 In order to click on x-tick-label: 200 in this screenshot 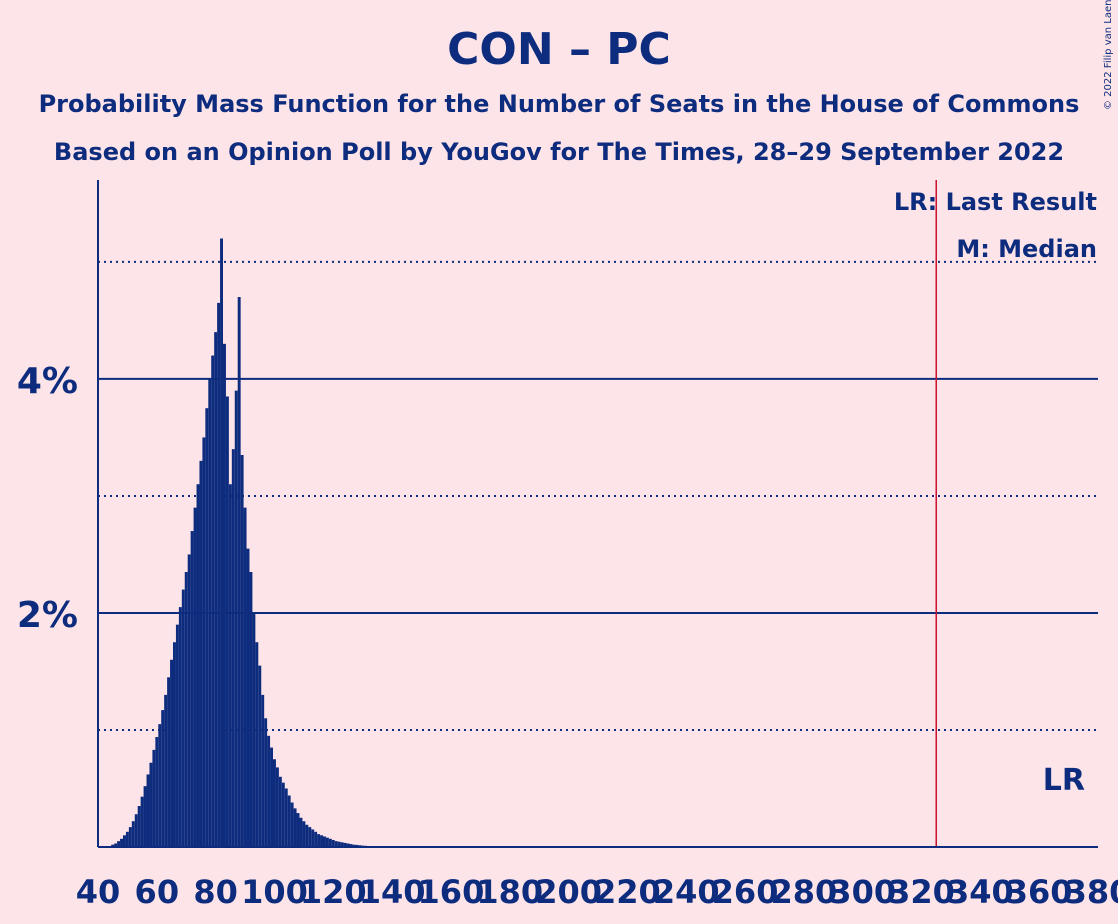, I will do `click(568, 892)`.